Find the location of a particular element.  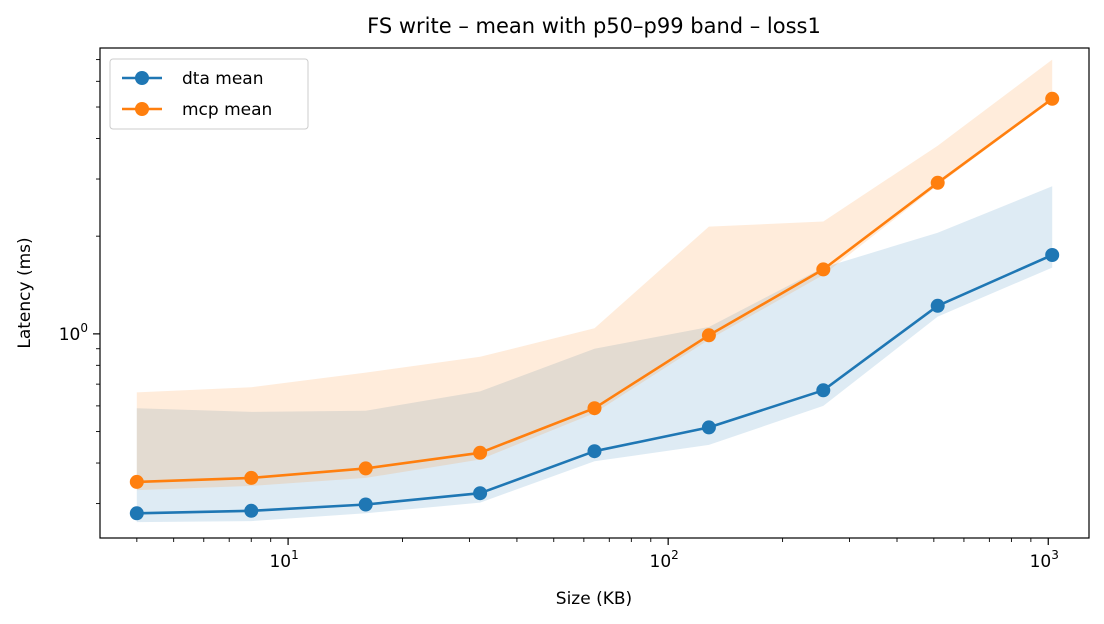

legend-label-mcp-mean: mcp mean is located at coordinates (227, 110).